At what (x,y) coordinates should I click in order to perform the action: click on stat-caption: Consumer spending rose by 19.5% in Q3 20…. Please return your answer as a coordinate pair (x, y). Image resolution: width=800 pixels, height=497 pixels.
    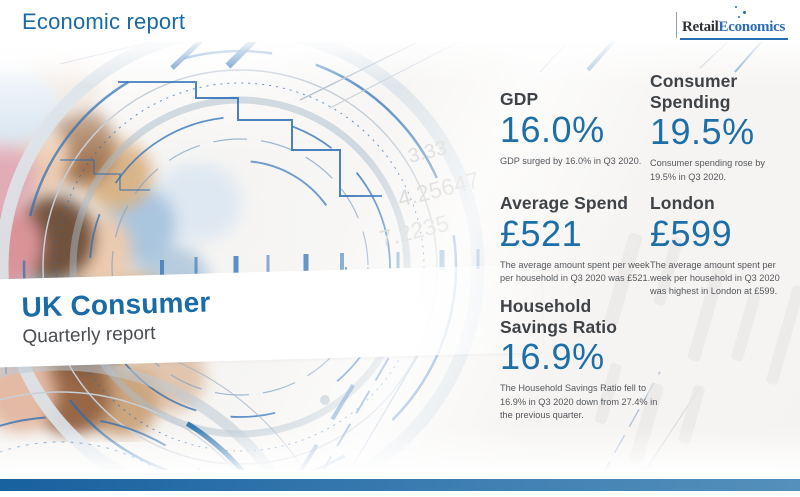
    Looking at the image, I should click on (707, 170).